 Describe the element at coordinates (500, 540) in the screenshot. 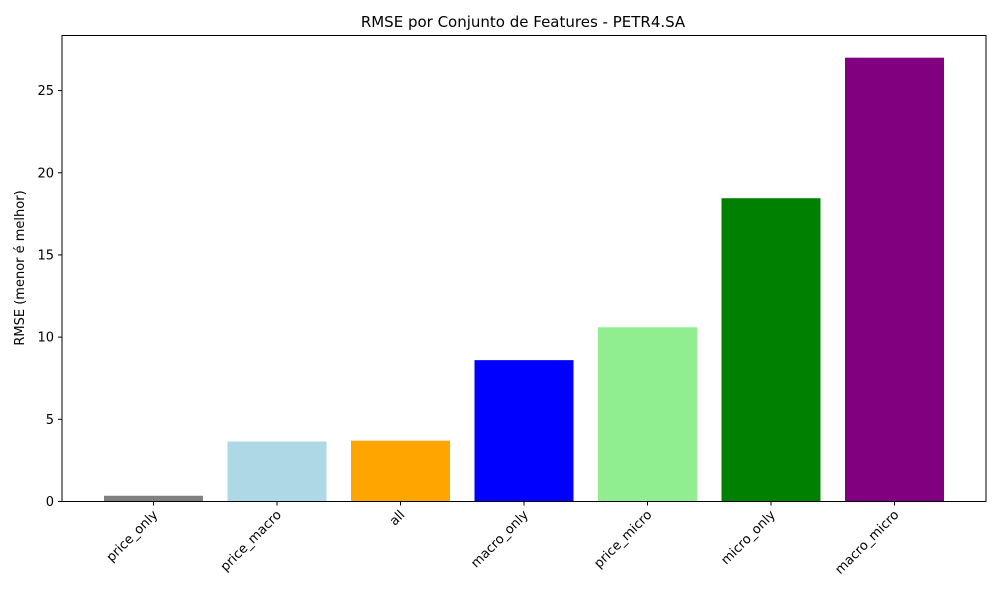

I see `x-tick-label: macro_only` at that location.